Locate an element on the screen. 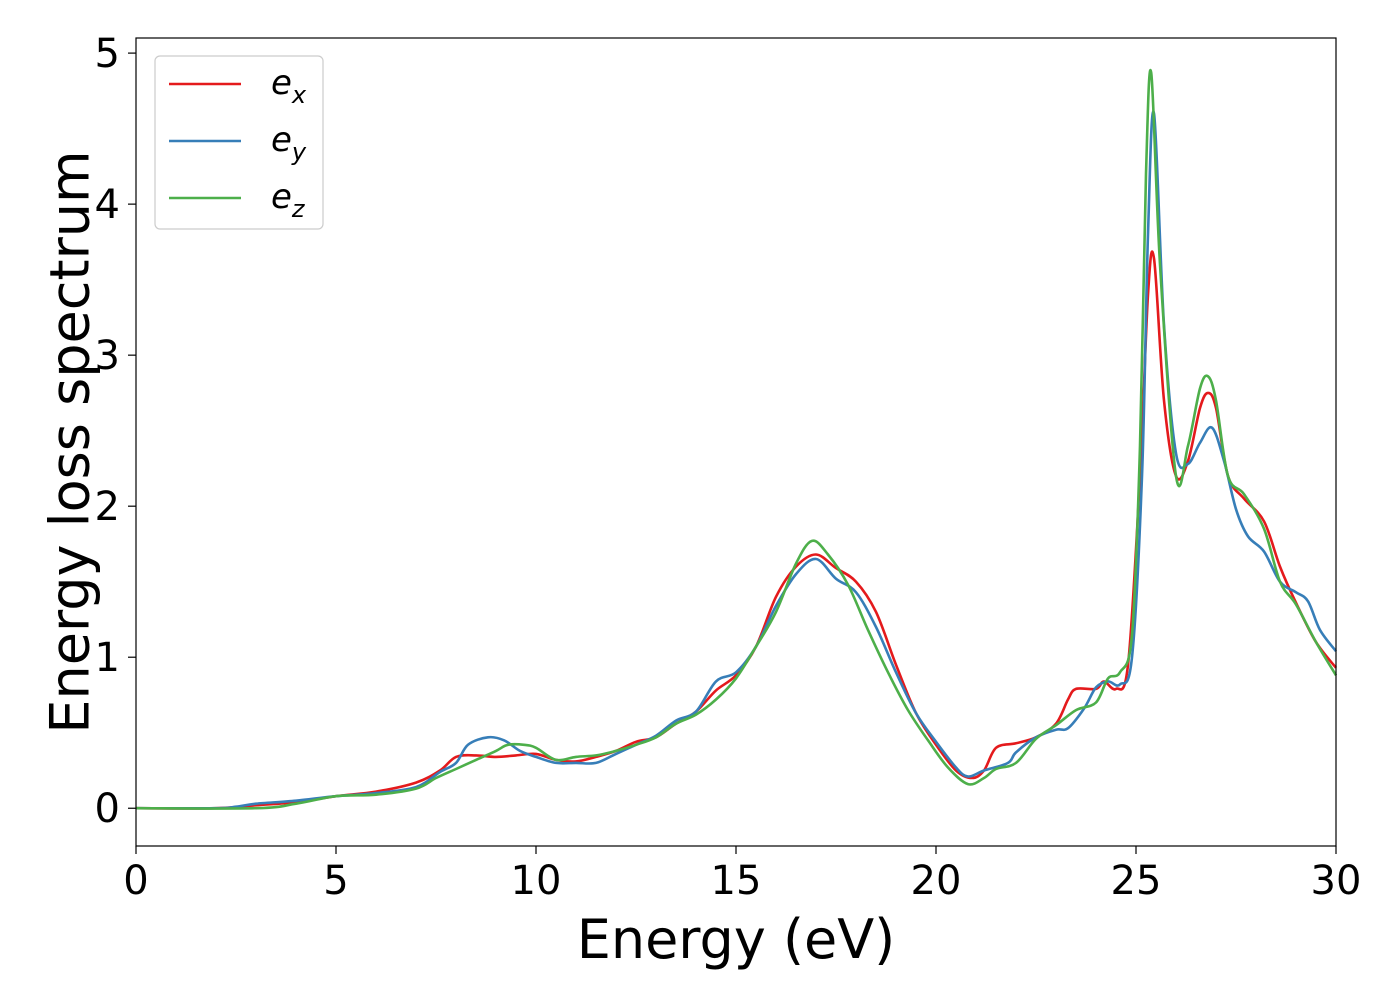 The width and height of the screenshot is (1400, 1000). y-tick-label: 0 is located at coordinates (107, 809).